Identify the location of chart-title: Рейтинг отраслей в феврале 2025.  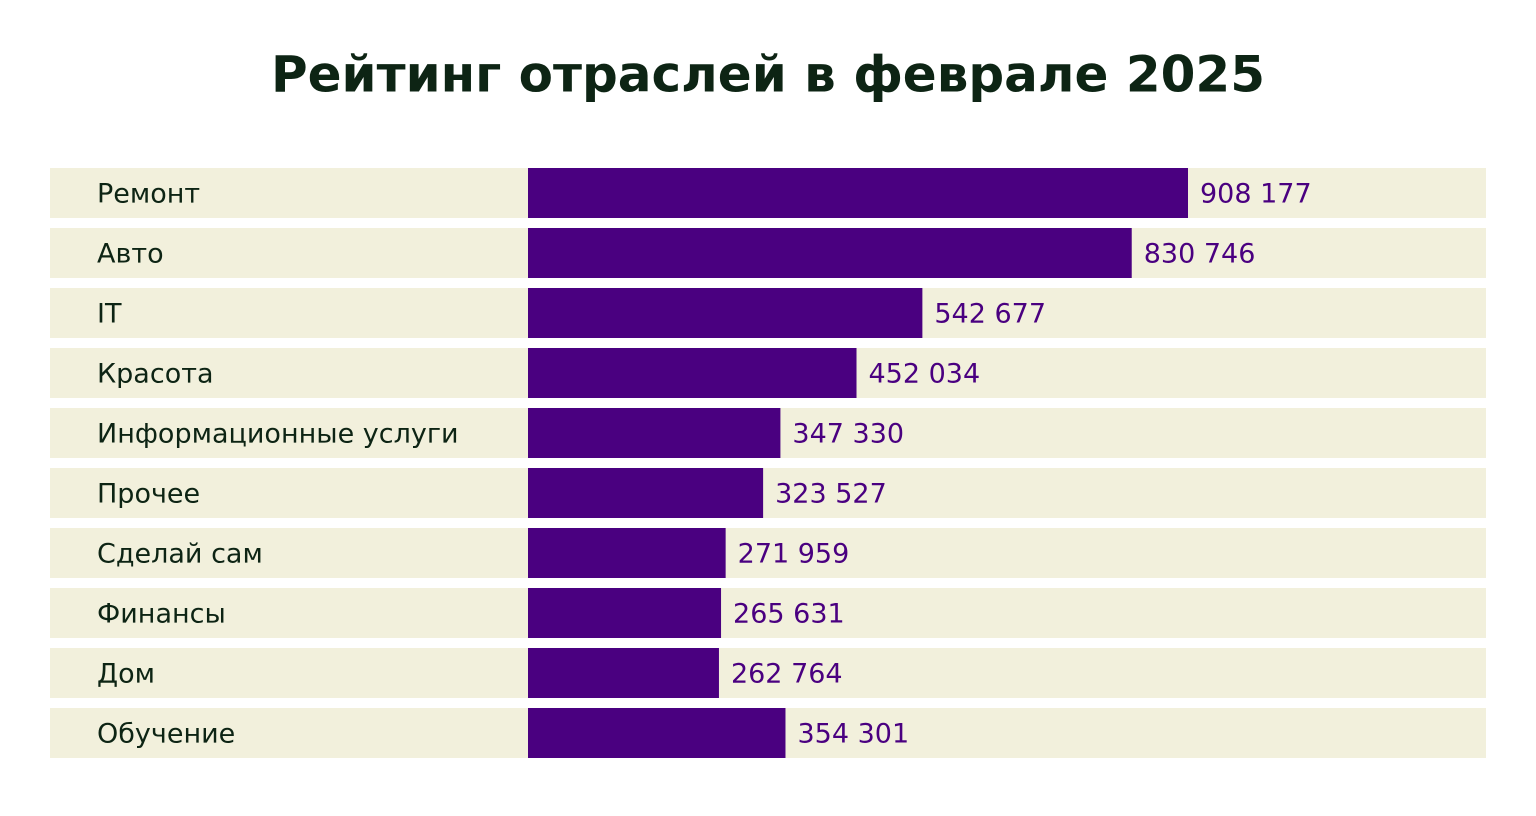
(768, 75).